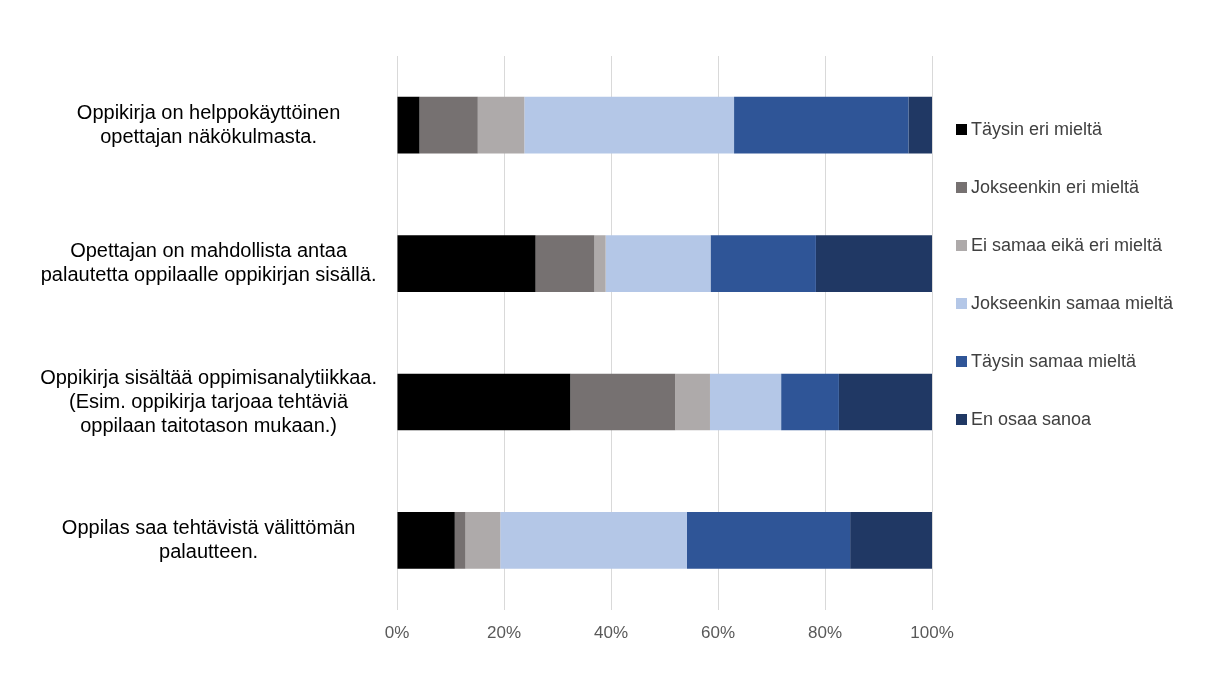 Image resolution: width=1208 pixels, height=678 pixels. Describe the element at coordinates (611, 633) in the screenshot. I see `x-tick-label: 40%` at that location.